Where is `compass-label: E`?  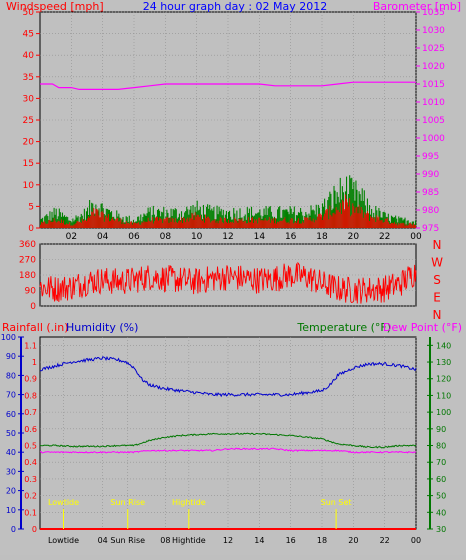
compass-label: E is located at coordinates (437, 298).